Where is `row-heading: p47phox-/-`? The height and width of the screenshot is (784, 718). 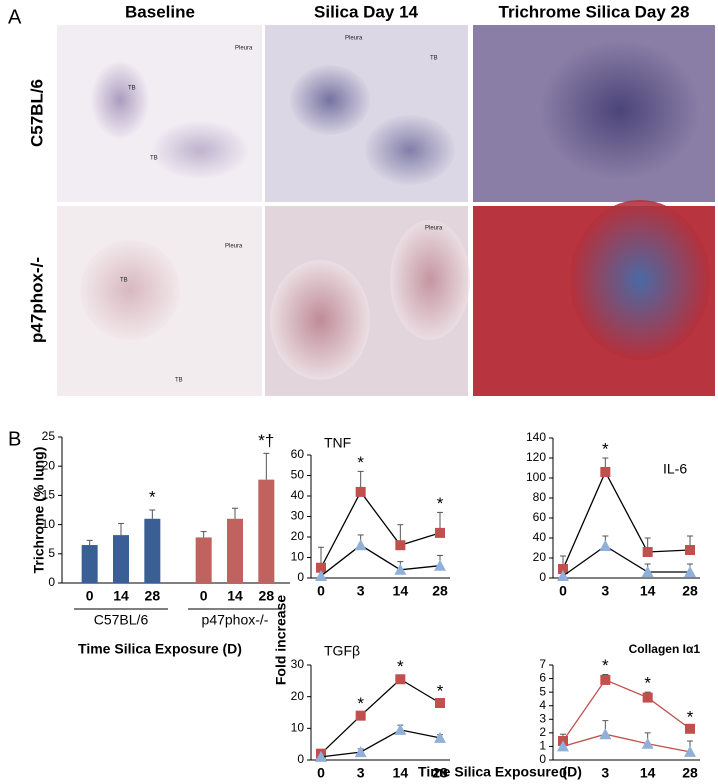 row-heading: p47phox-/- is located at coordinates (36, 300).